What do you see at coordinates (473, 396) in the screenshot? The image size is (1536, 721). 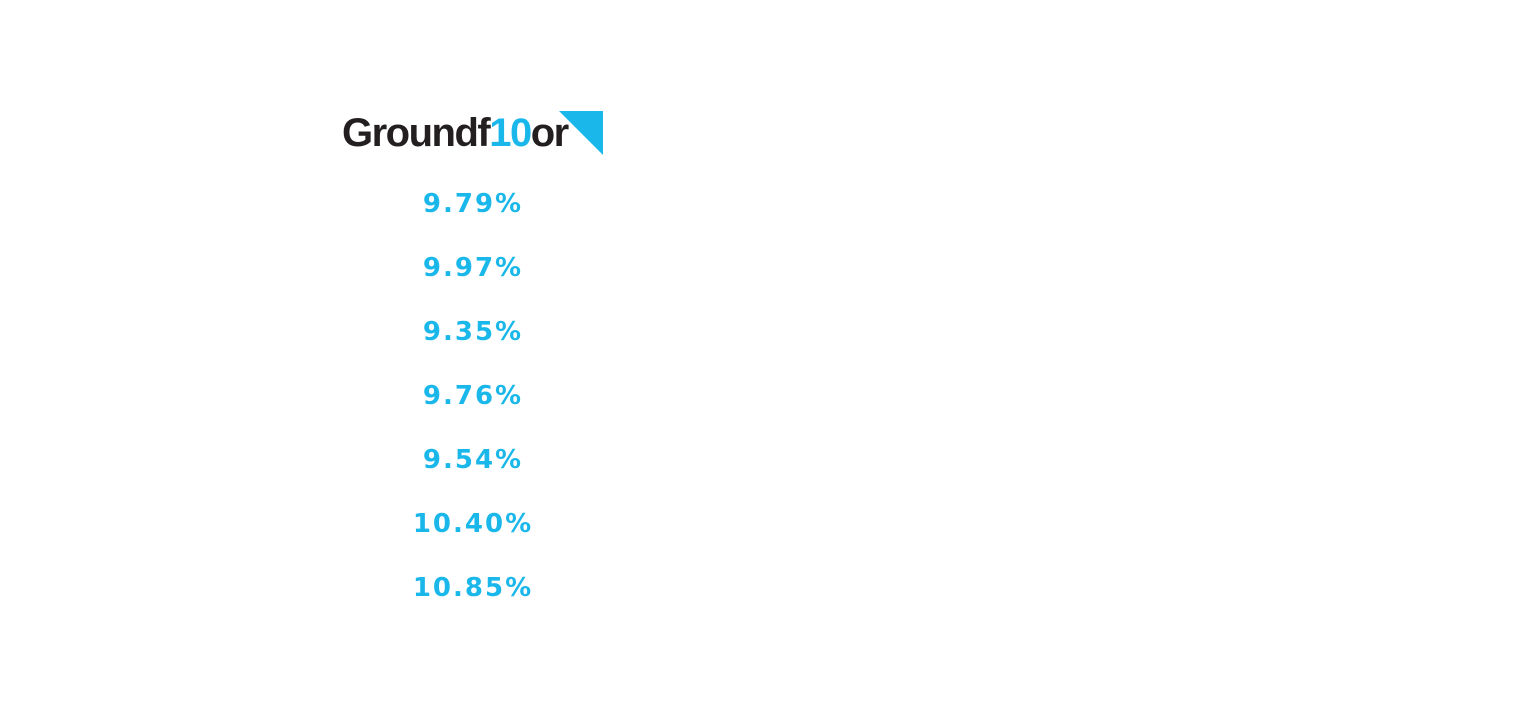 I see `rate: 9.76%` at bounding box center [473, 396].